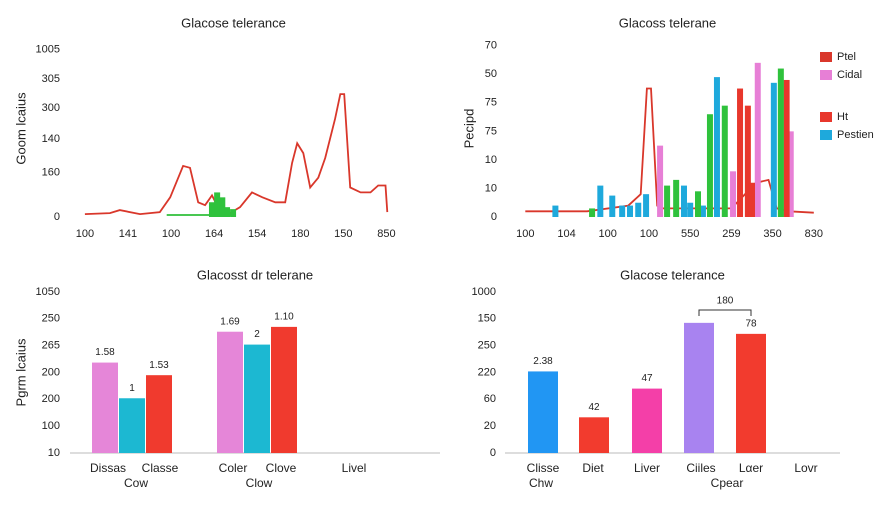  What do you see at coordinates (490, 426) in the screenshot?
I see `y-tick-label: 20` at bounding box center [490, 426].